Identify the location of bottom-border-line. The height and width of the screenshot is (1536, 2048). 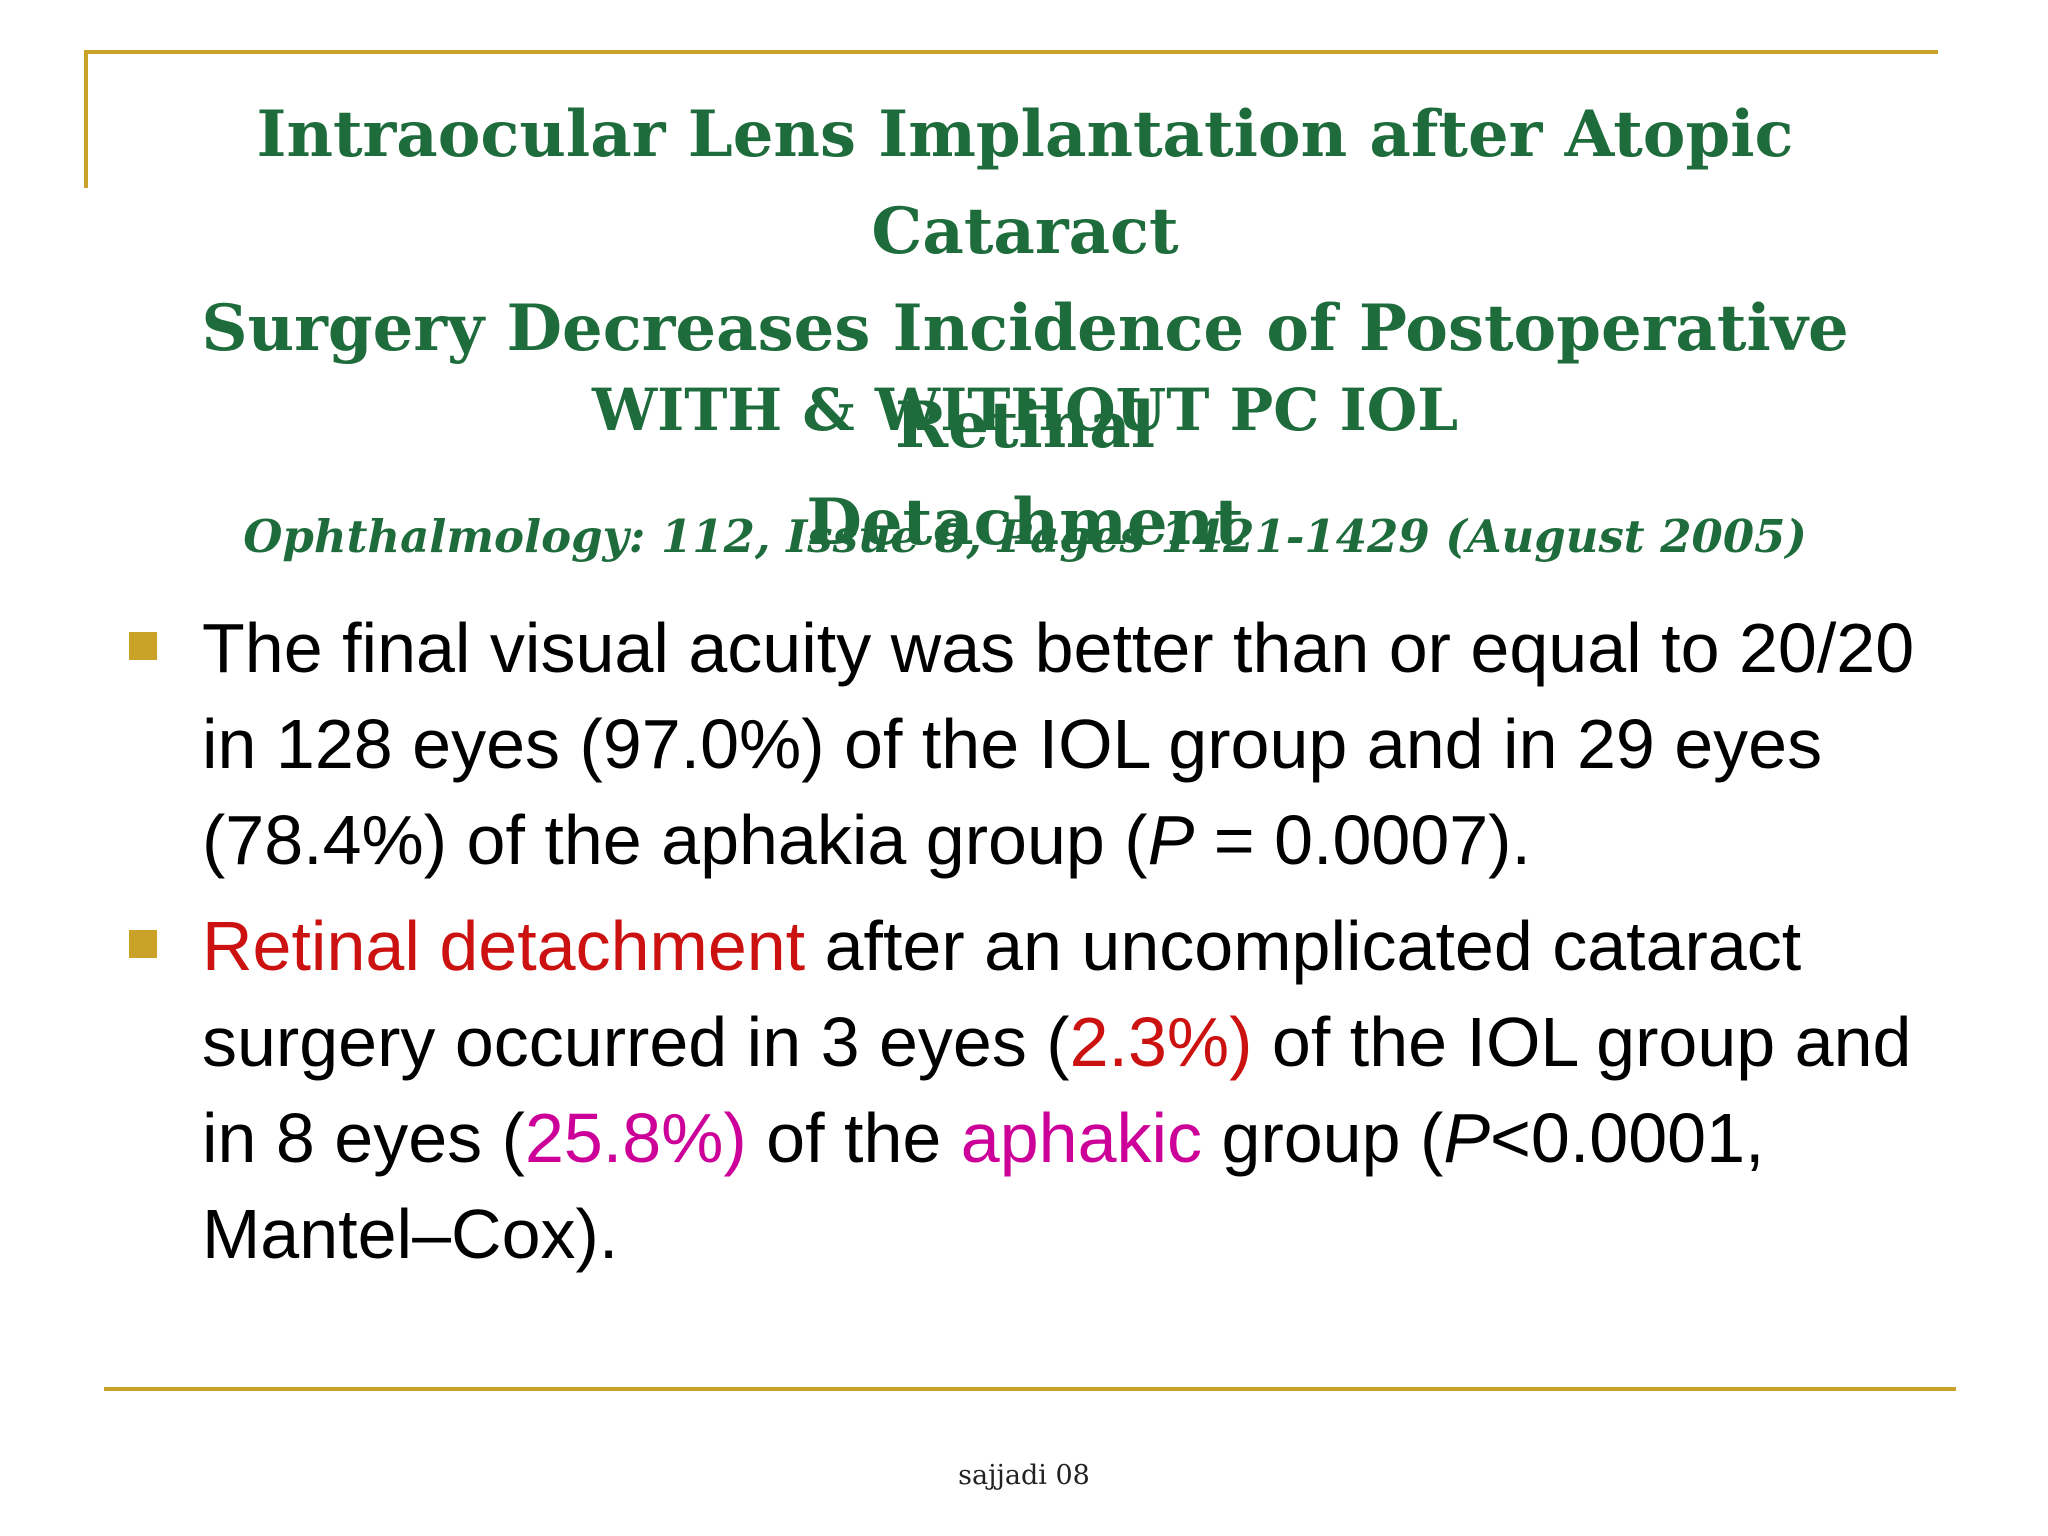
(1030, 1389).